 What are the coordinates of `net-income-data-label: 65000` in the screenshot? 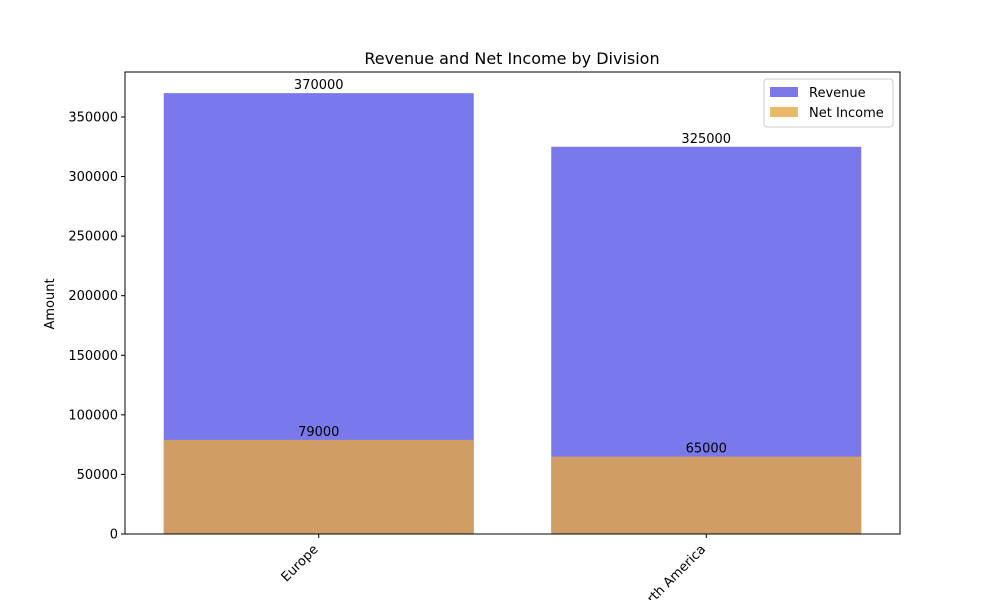 It's located at (706, 449).